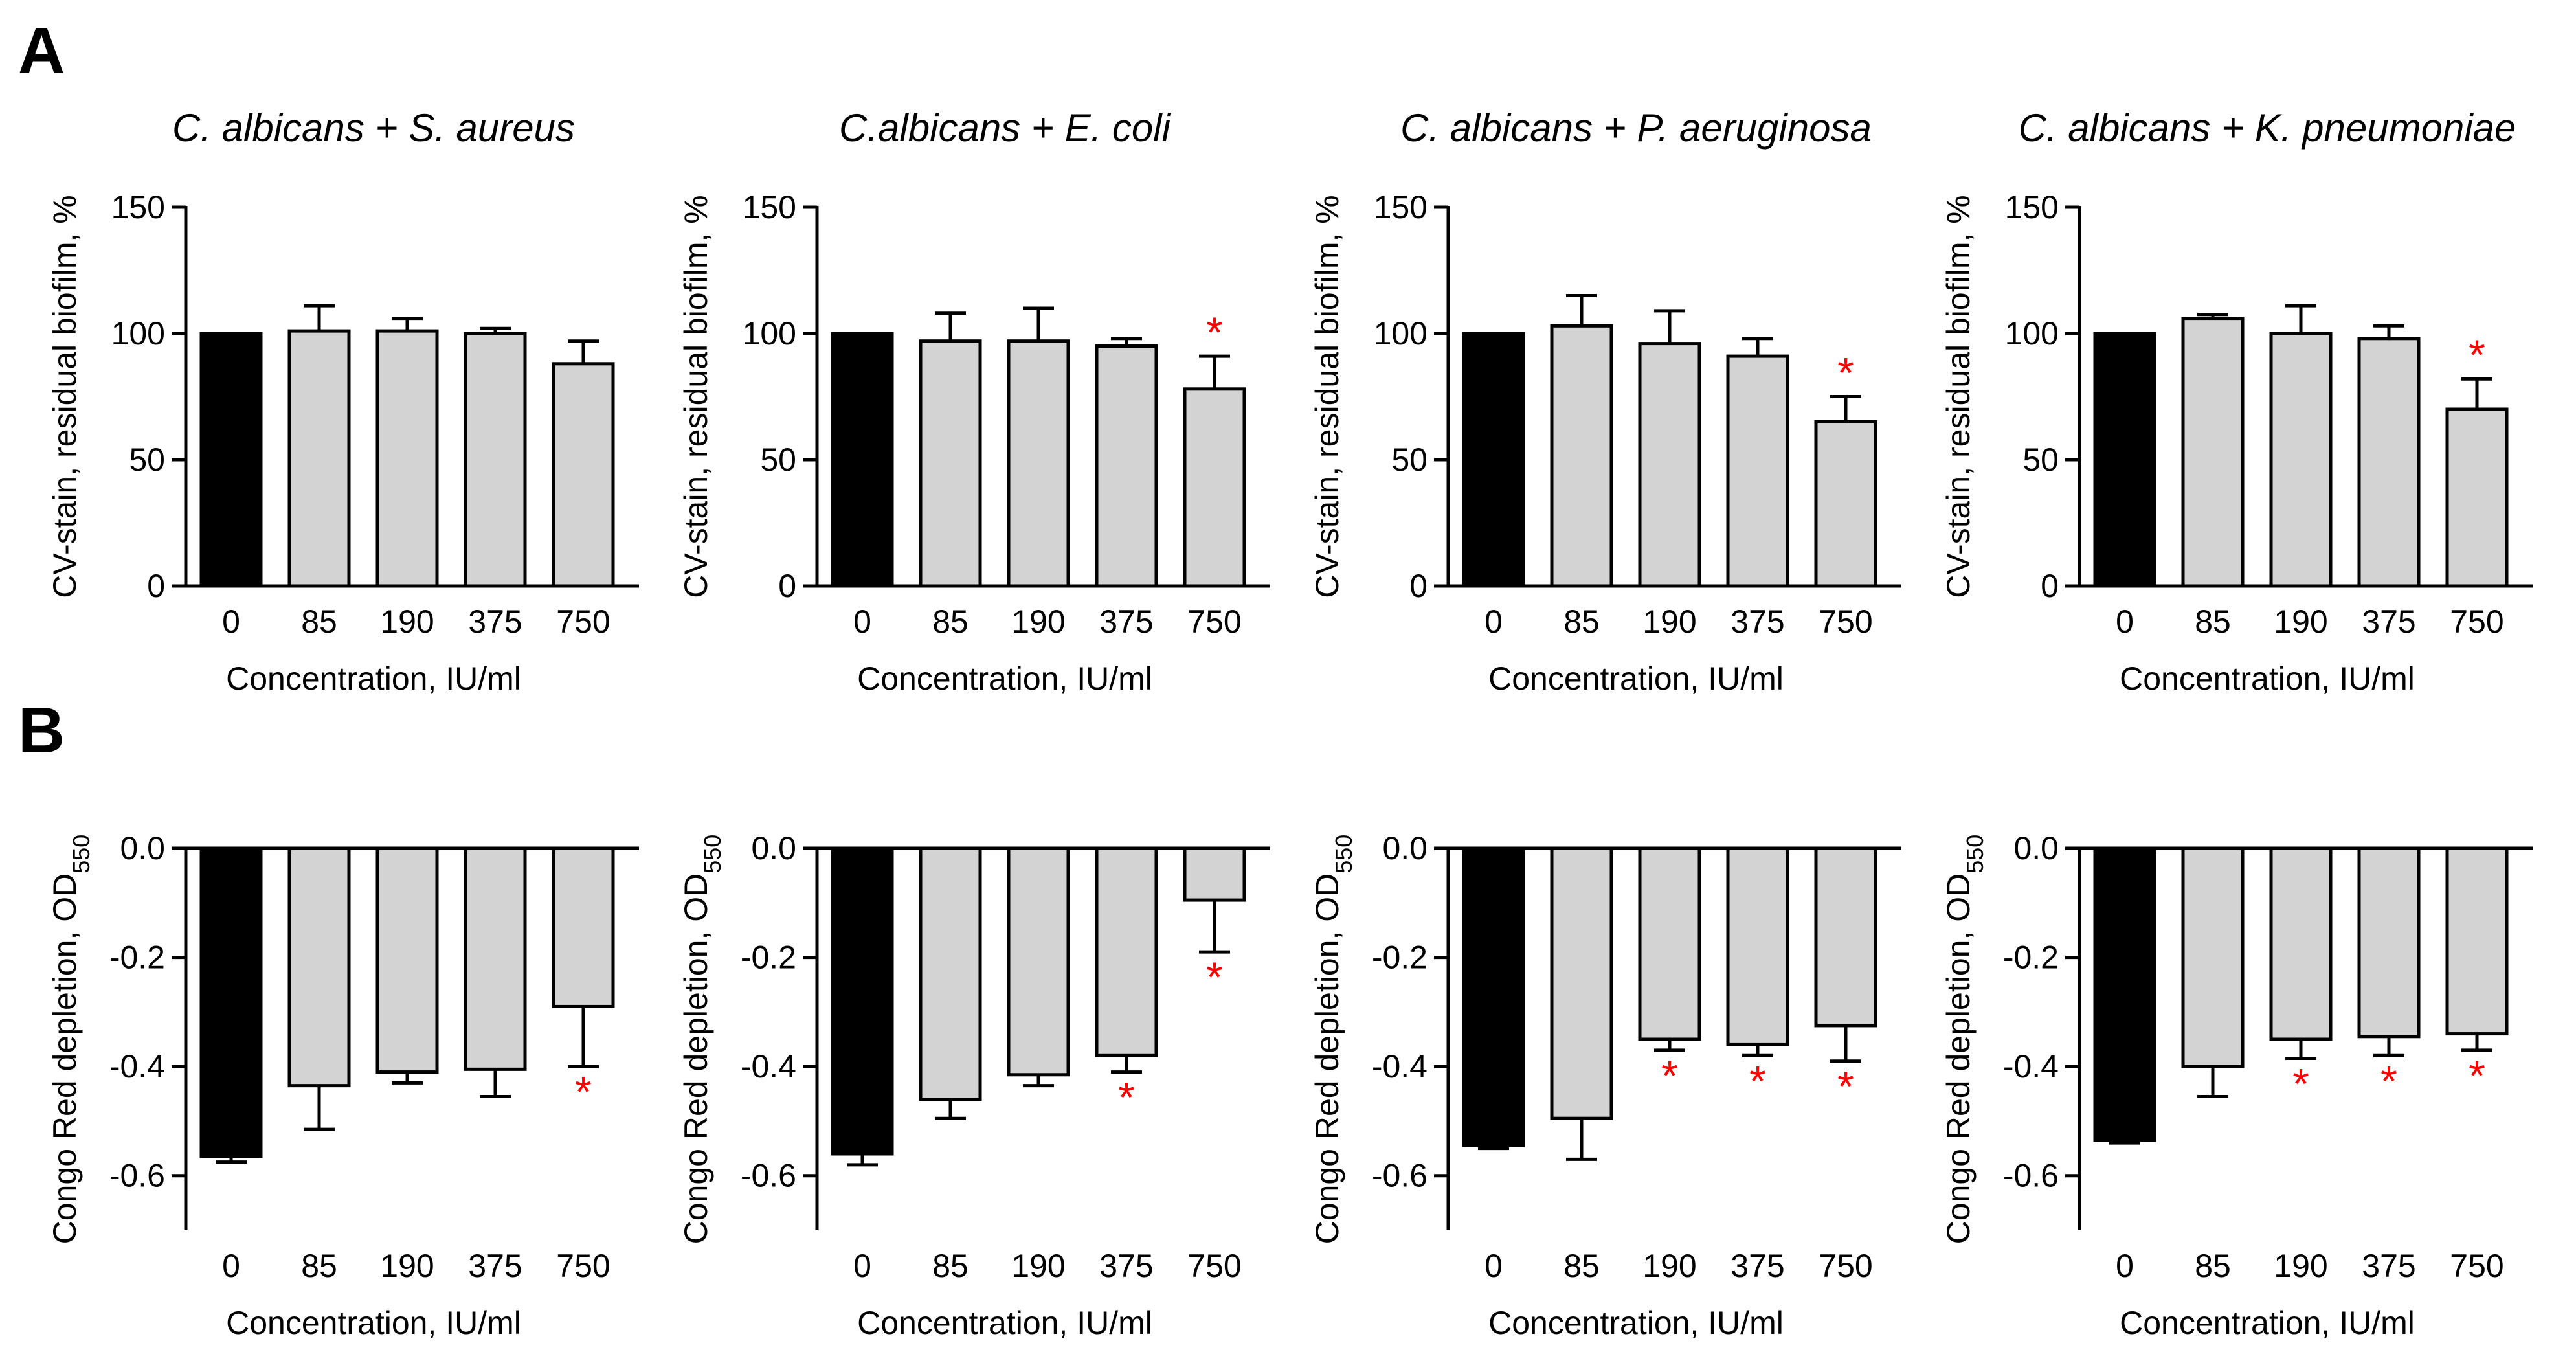 The height and width of the screenshot is (1352, 2576). What do you see at coordinates (41, 730) in the screenshot?
I see `panel-label-b: B` at bounding box center [41, 730].